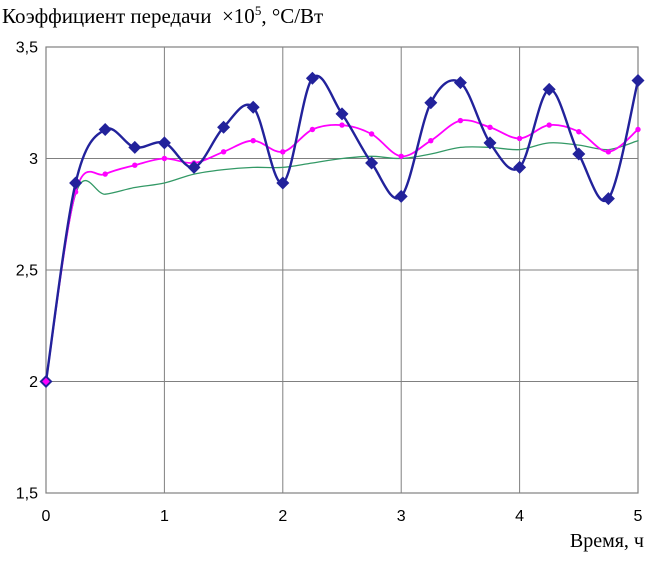 The width and height of the screenshot is (647, 562). Describe the element at coordinates (606, 541) in the screenshot. I see `x-axis-title: Время, ч` at that location.